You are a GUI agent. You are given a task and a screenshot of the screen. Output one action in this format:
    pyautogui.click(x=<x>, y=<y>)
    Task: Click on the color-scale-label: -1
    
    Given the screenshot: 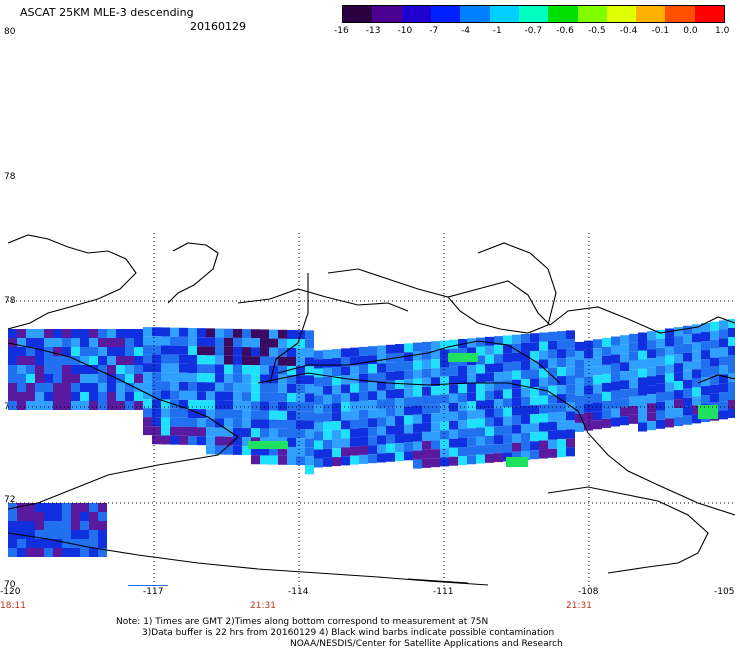 What is the action you would take?
    pyautogui.click(x=497, y=31)
    